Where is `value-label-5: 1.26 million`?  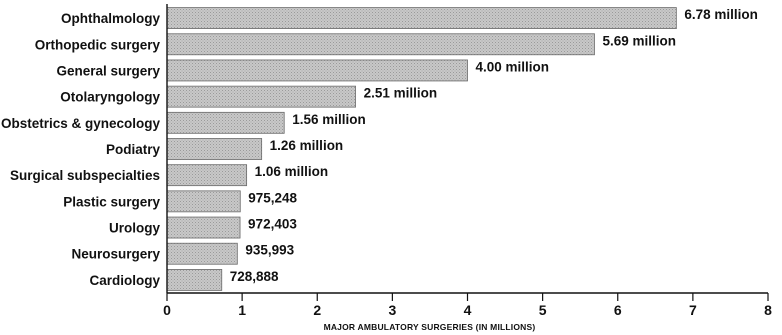 value-label-5: 1.26 million is located at coordinates (307, 145).